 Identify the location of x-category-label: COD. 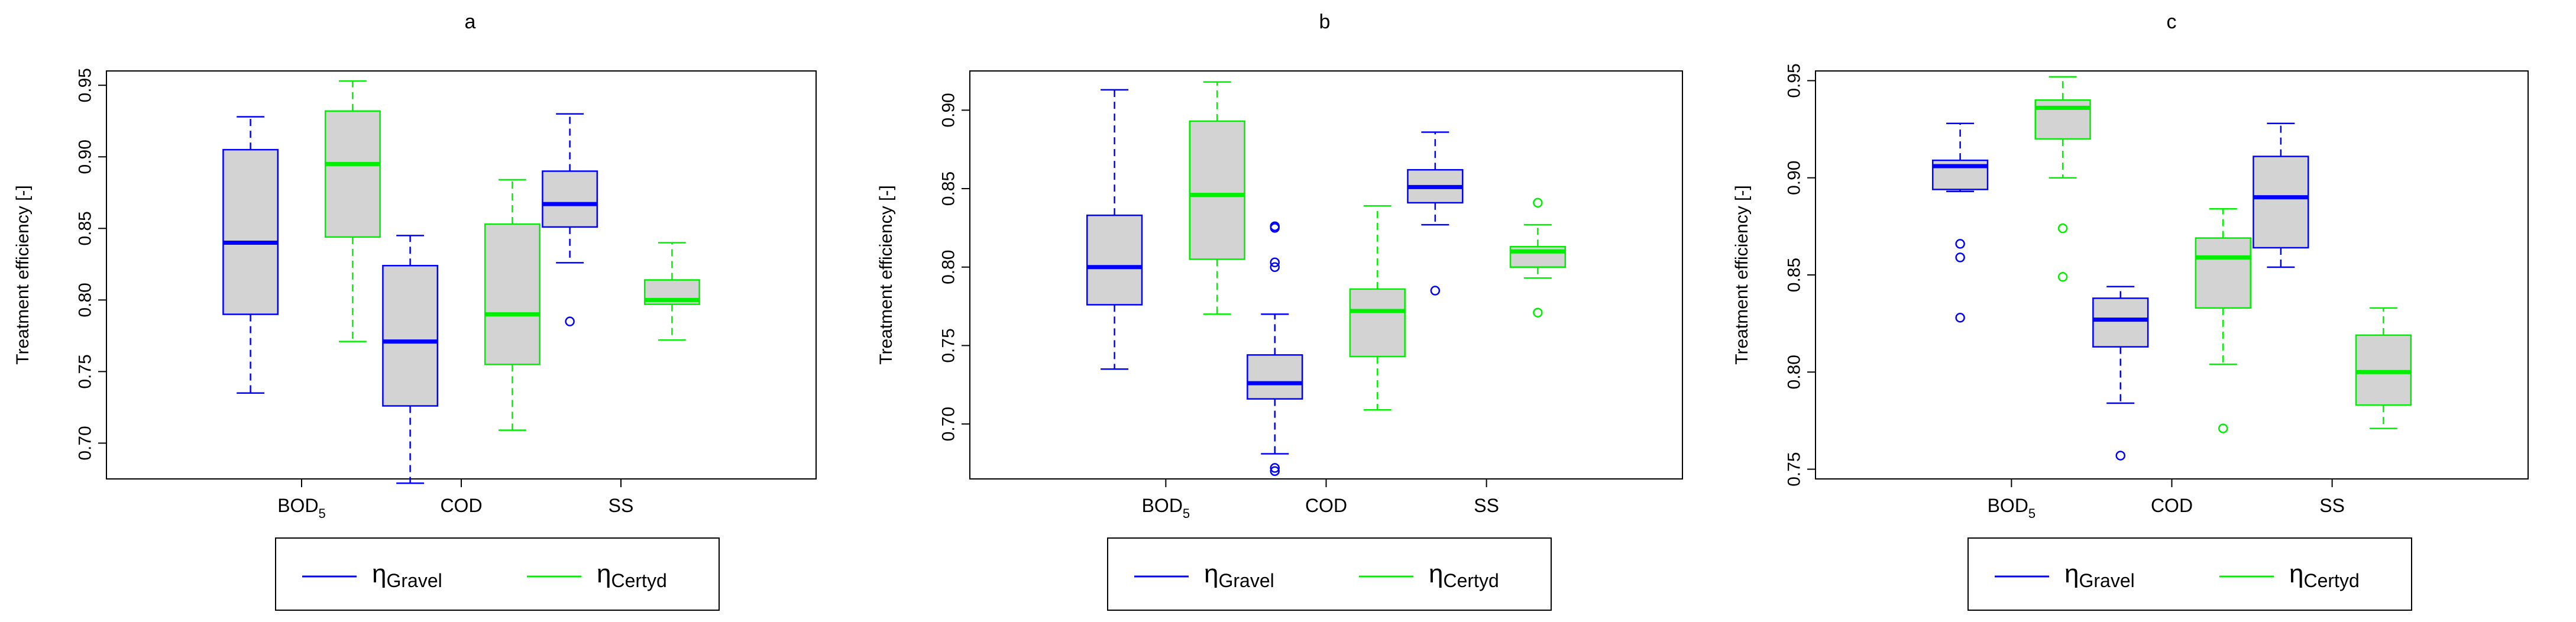
(1326, 505).